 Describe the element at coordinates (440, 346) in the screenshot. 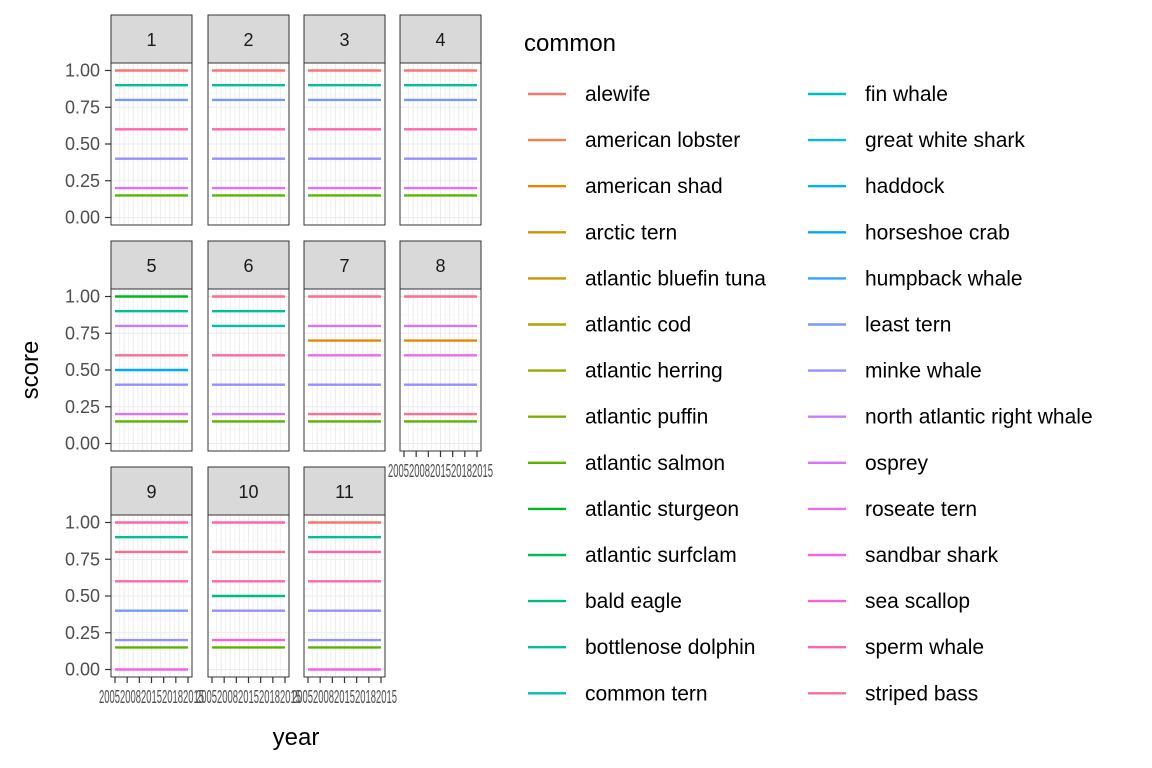

I see `facet-panel-8: 8` at that location.